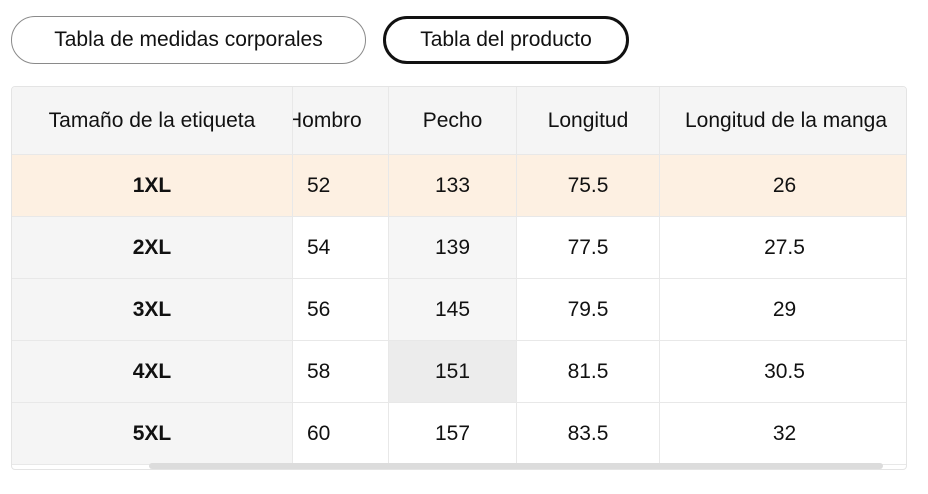 The height and width of the screenshot is (494, 928). What do you see at coordinates (453, 248) in the screenshot?
I see `row-chest: 139` at bounding box center [453, 248].